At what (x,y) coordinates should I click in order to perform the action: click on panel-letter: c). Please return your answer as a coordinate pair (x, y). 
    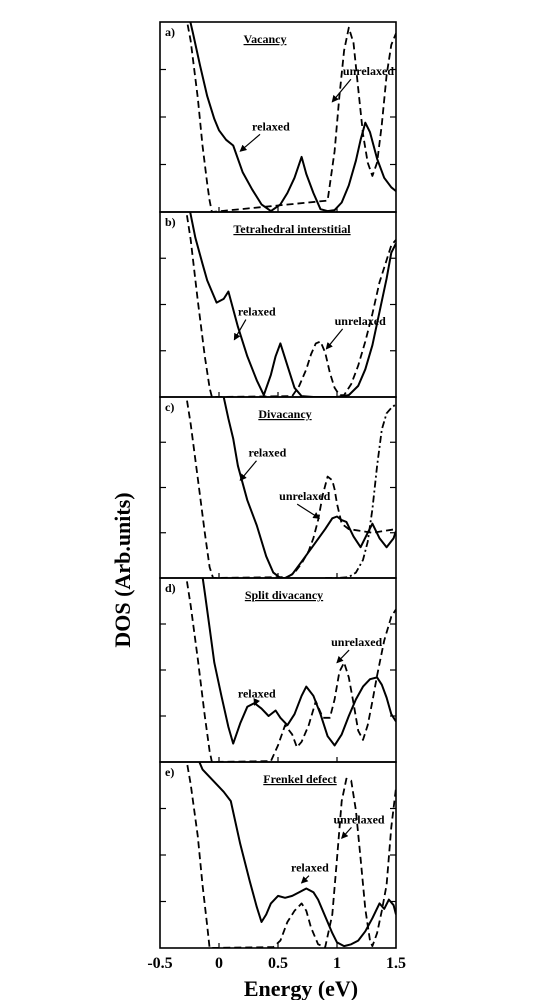
    Looking at the image, I should click on (169, 407).